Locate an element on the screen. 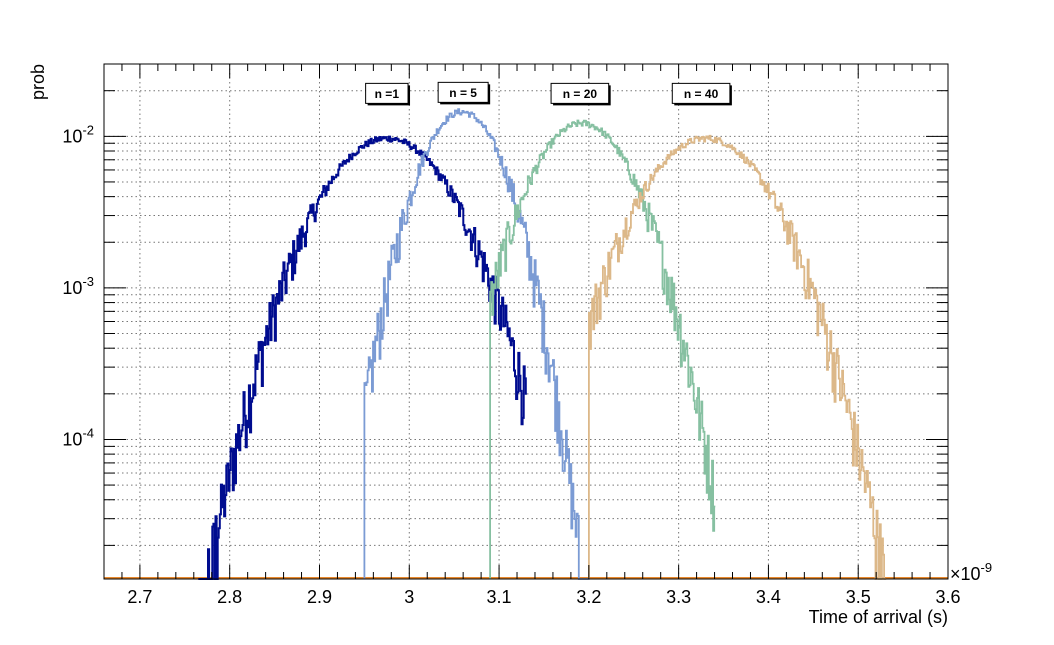 This screenshot has width=1054, height=645. x-tick-label: 2.9 is located at coordinates (319, 597).